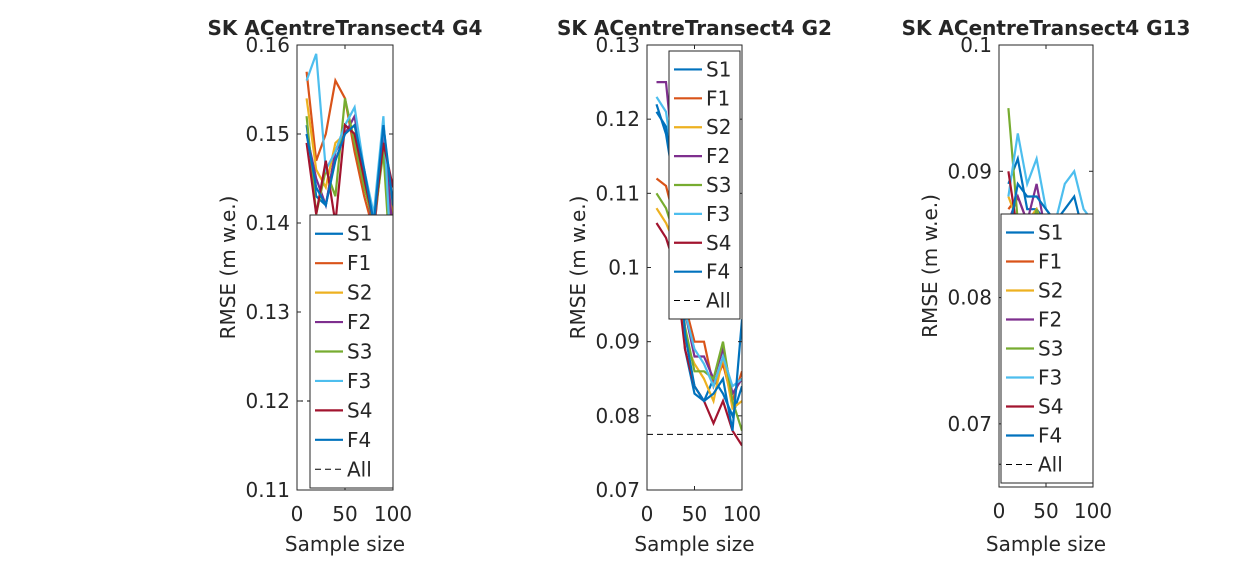  Describe the element at coordinates (345, 28) in the screenshot. I see `chart-title: SK ACentreTransect4 G4` at that location.